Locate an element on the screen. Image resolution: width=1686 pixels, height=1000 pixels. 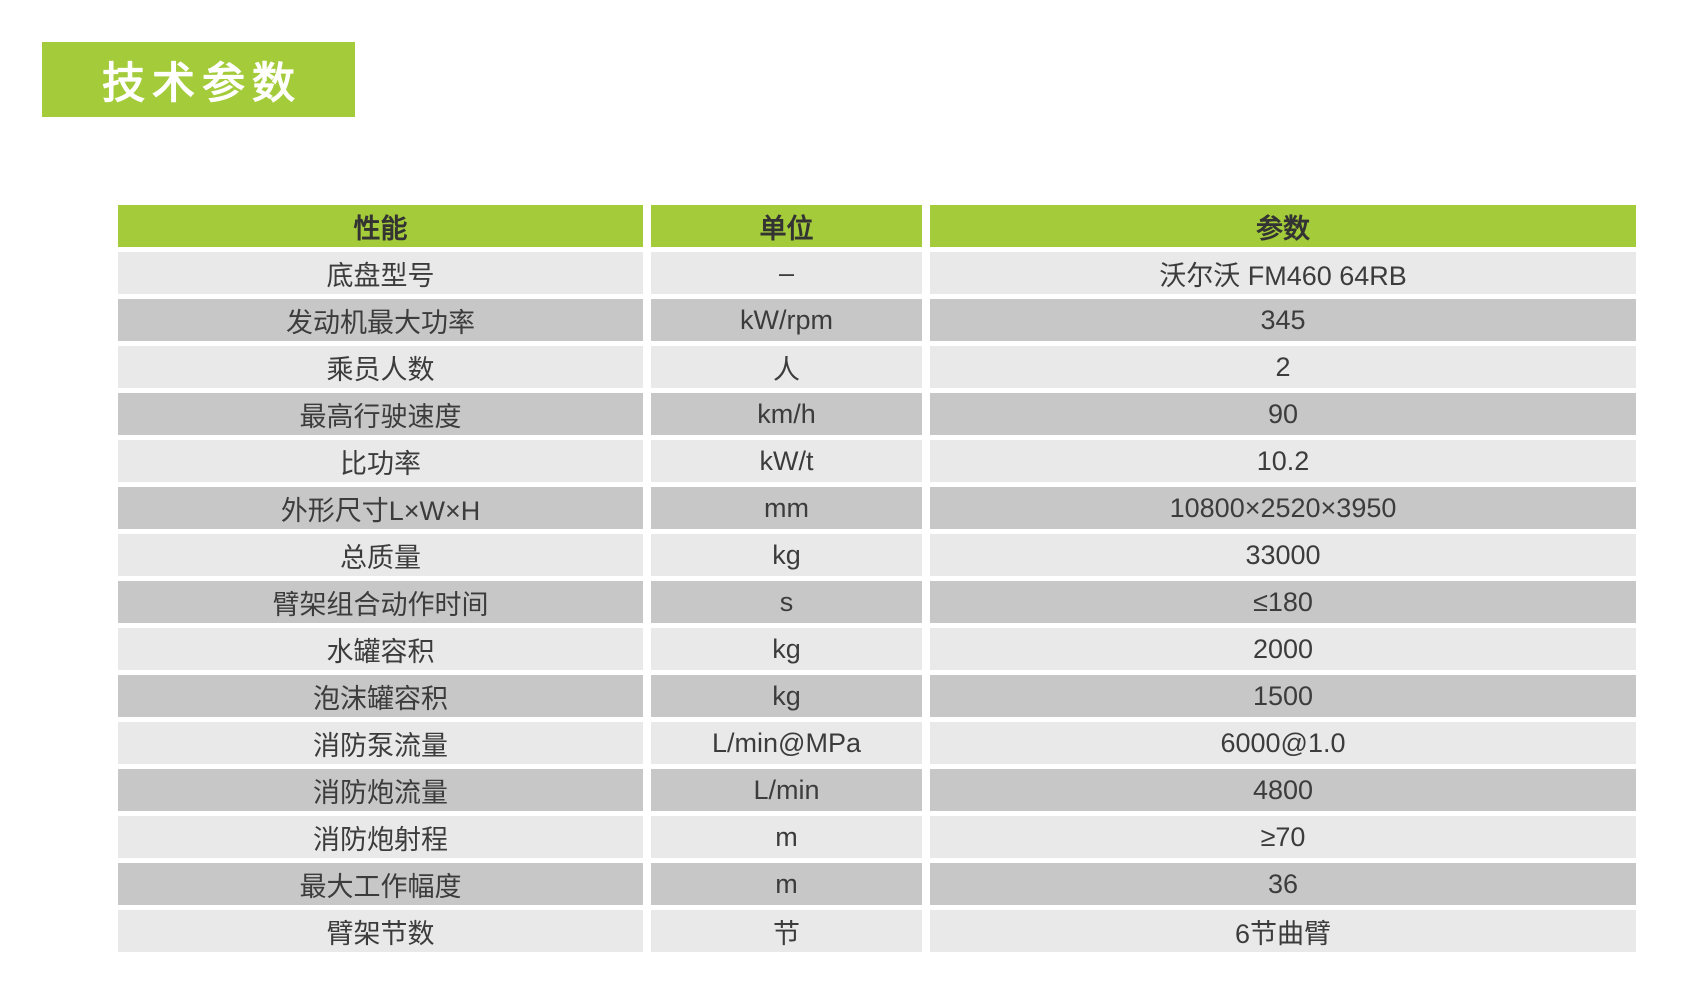
spec-value-cell: 10.2 is located at coordinates (1283, 461).